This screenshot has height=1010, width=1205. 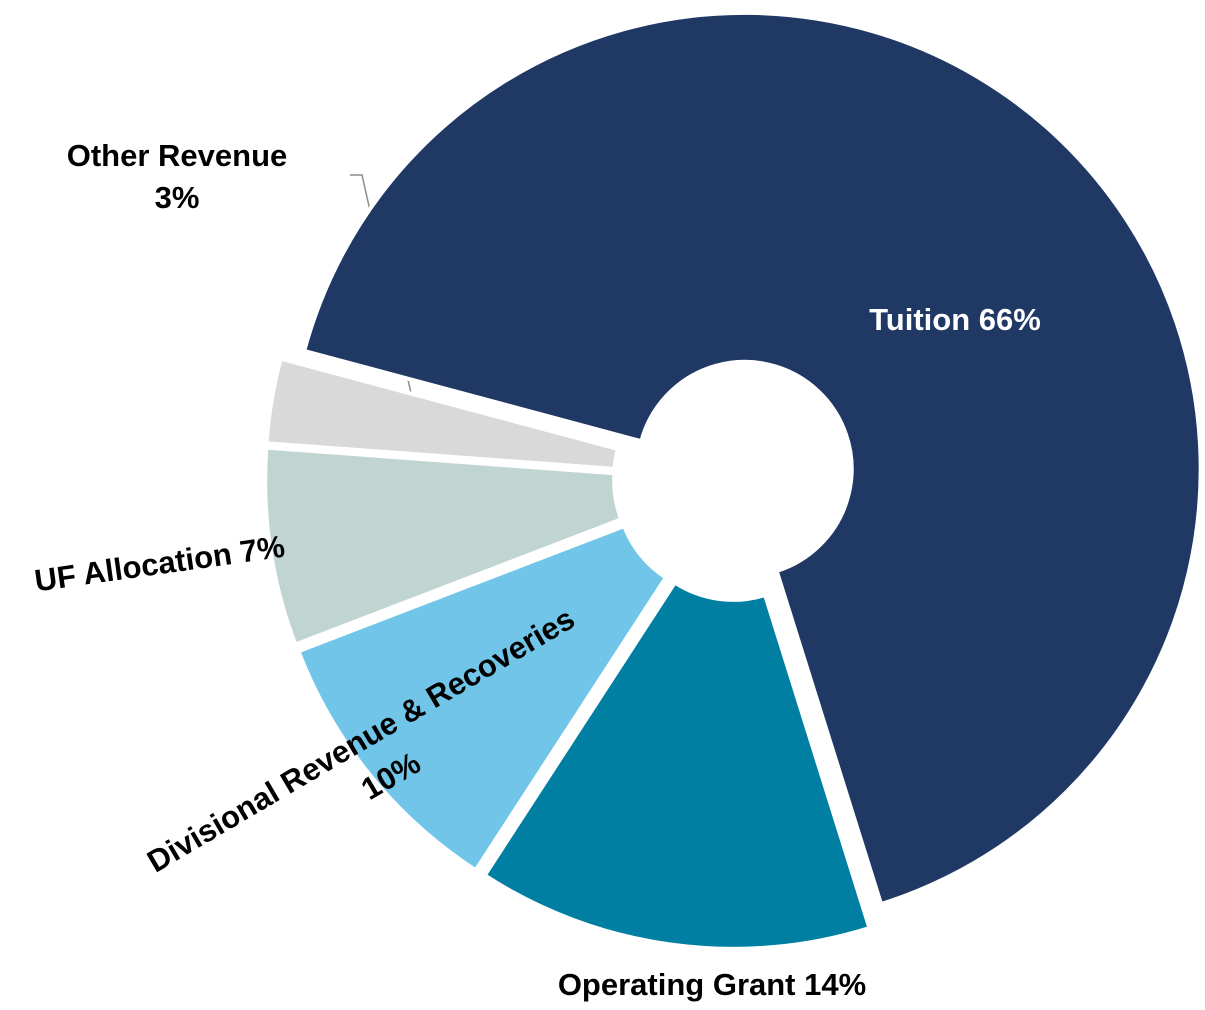 What do you see at coordinates (177, 197) in the screenshot?
I see `value-label: 3%` at bounding box center [177, 197].